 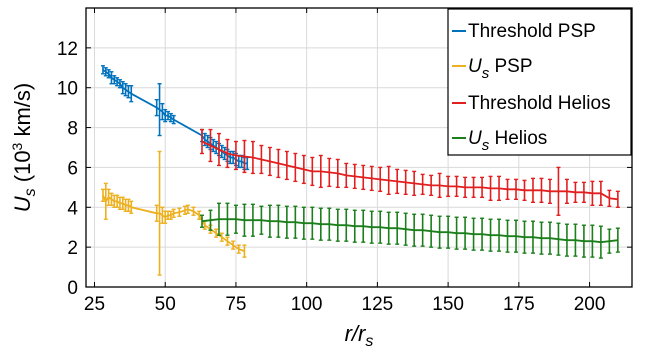 I want to click on series-line-us_psp, so click(x=173, y=223).